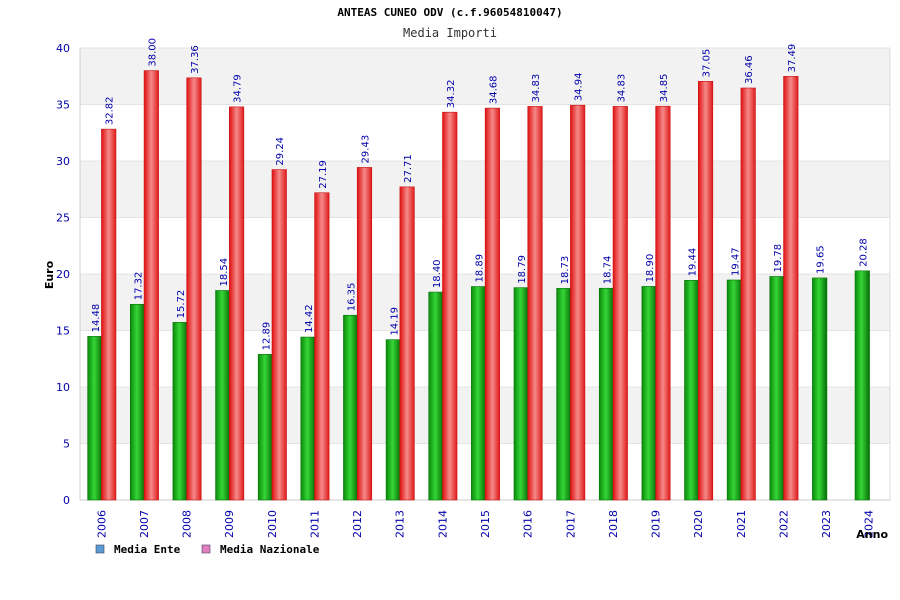 The width and height of the screenshot is (900, 600). Describe the element at coordinates (96, 318) in the screenshot. I see `value-label: 14.48` at that location.